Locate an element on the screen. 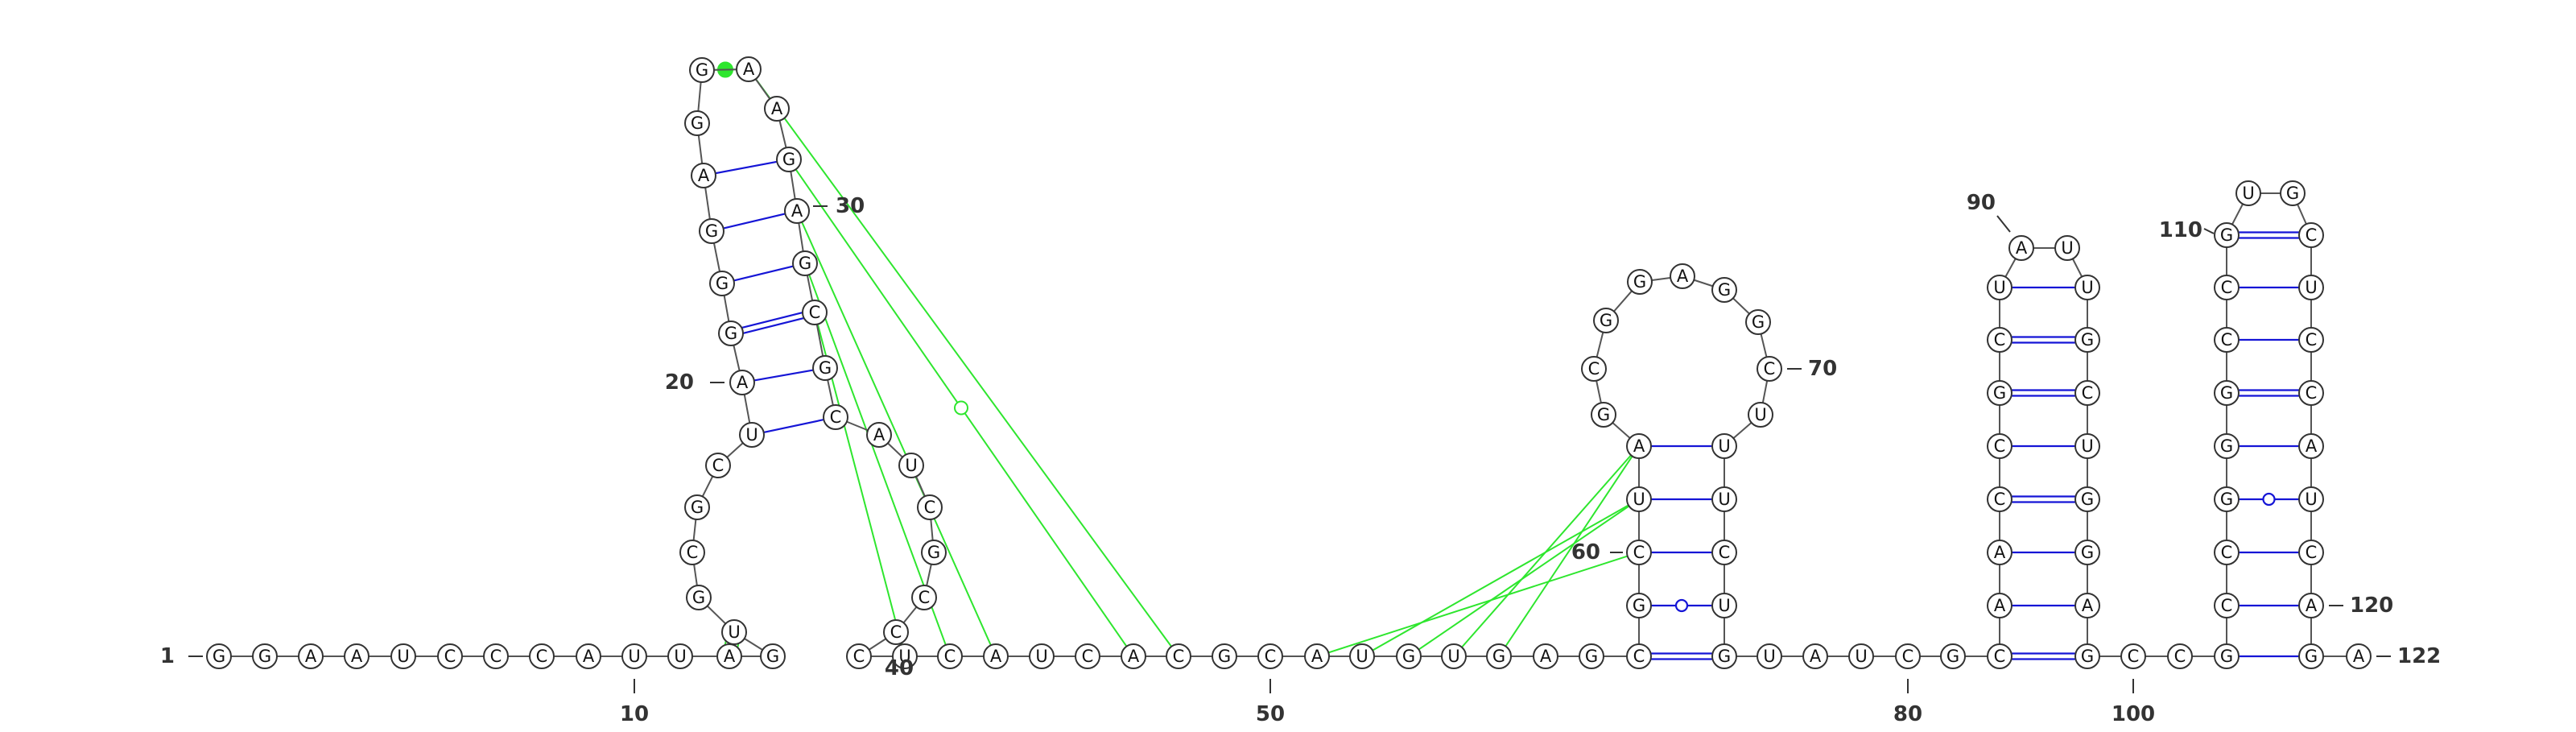 Image resolution: width=2576 pixels, height=732 pixels. position-label: 110 is located at coordinates (2180, 230).